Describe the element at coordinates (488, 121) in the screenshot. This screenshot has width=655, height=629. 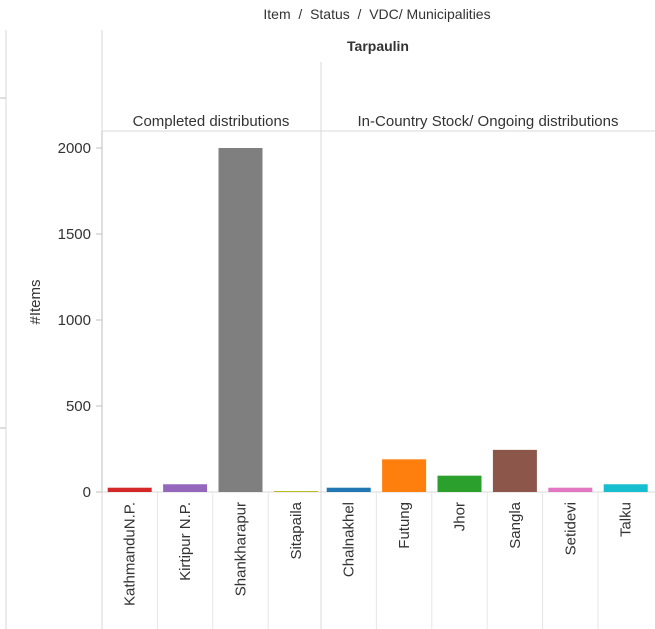
I see `group-label-ongoing: In-Country Stock/ Ongoing distributions` at that location.